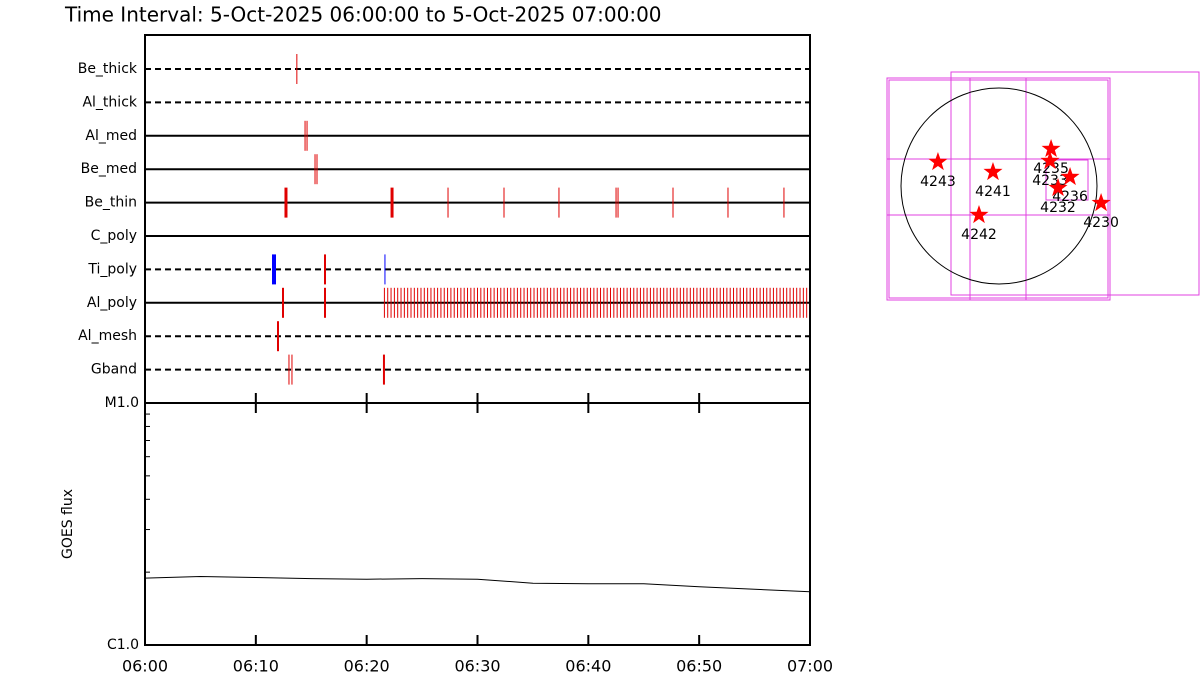 Image resolution: width=1200 pixels, height=700 pixels. Describe the element at coordinates (114, 370) in the screenshot. I see `row-label: Gband` at that location.